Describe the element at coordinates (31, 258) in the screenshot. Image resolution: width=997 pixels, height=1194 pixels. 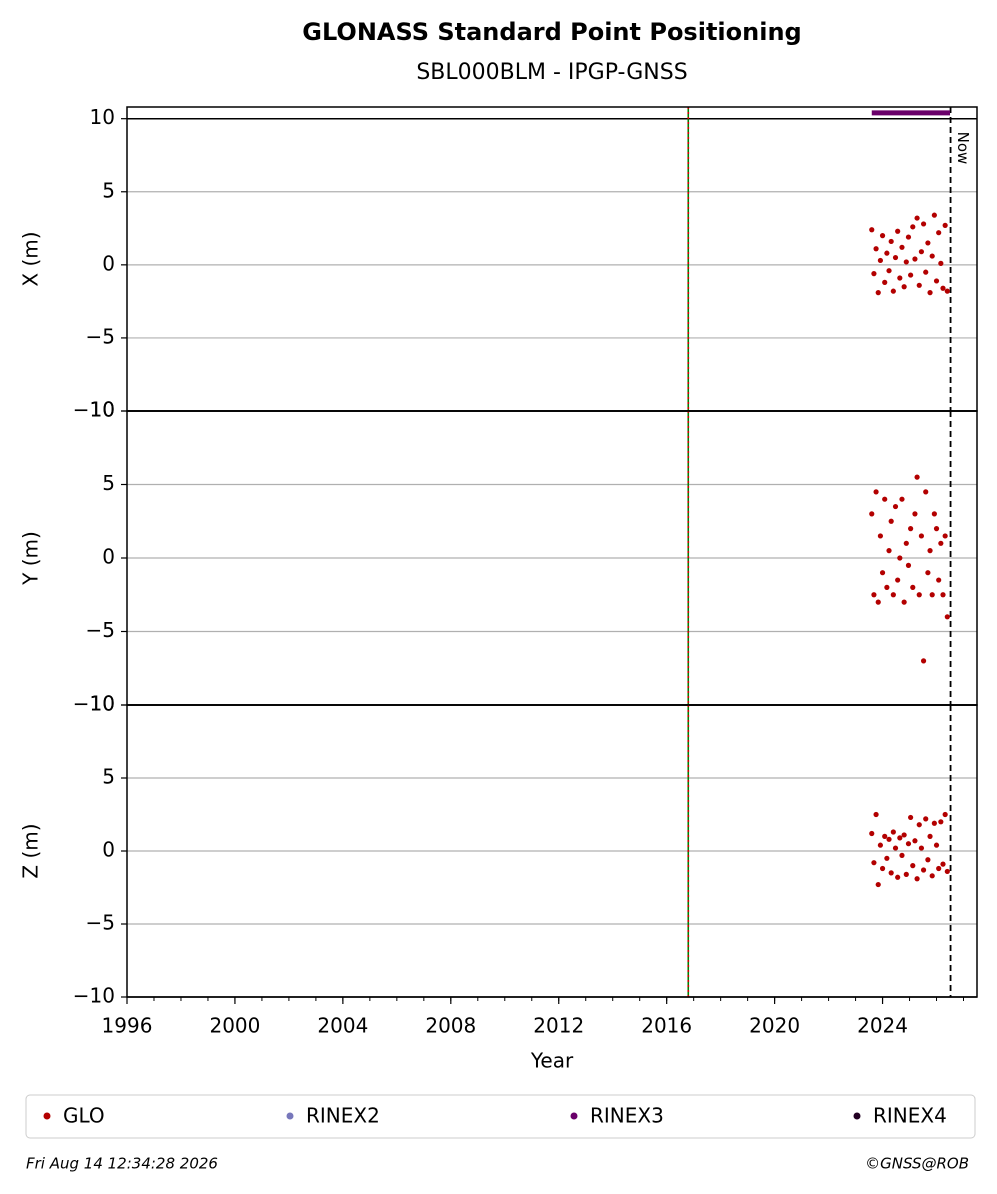
I see `y-axis-label: X (m)` at that location.